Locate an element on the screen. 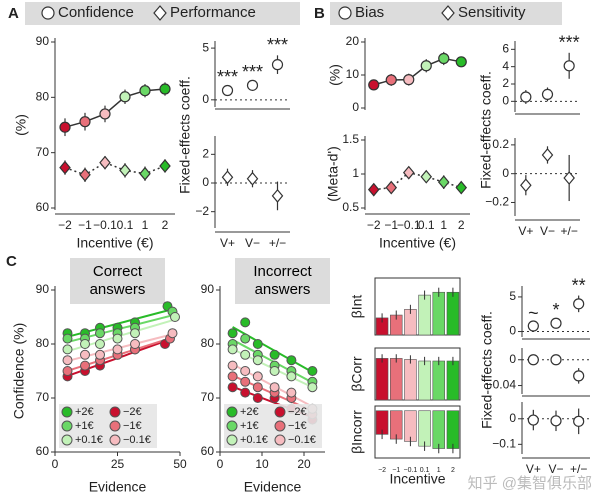  panel-label: A is located at coordinates (13, 13).